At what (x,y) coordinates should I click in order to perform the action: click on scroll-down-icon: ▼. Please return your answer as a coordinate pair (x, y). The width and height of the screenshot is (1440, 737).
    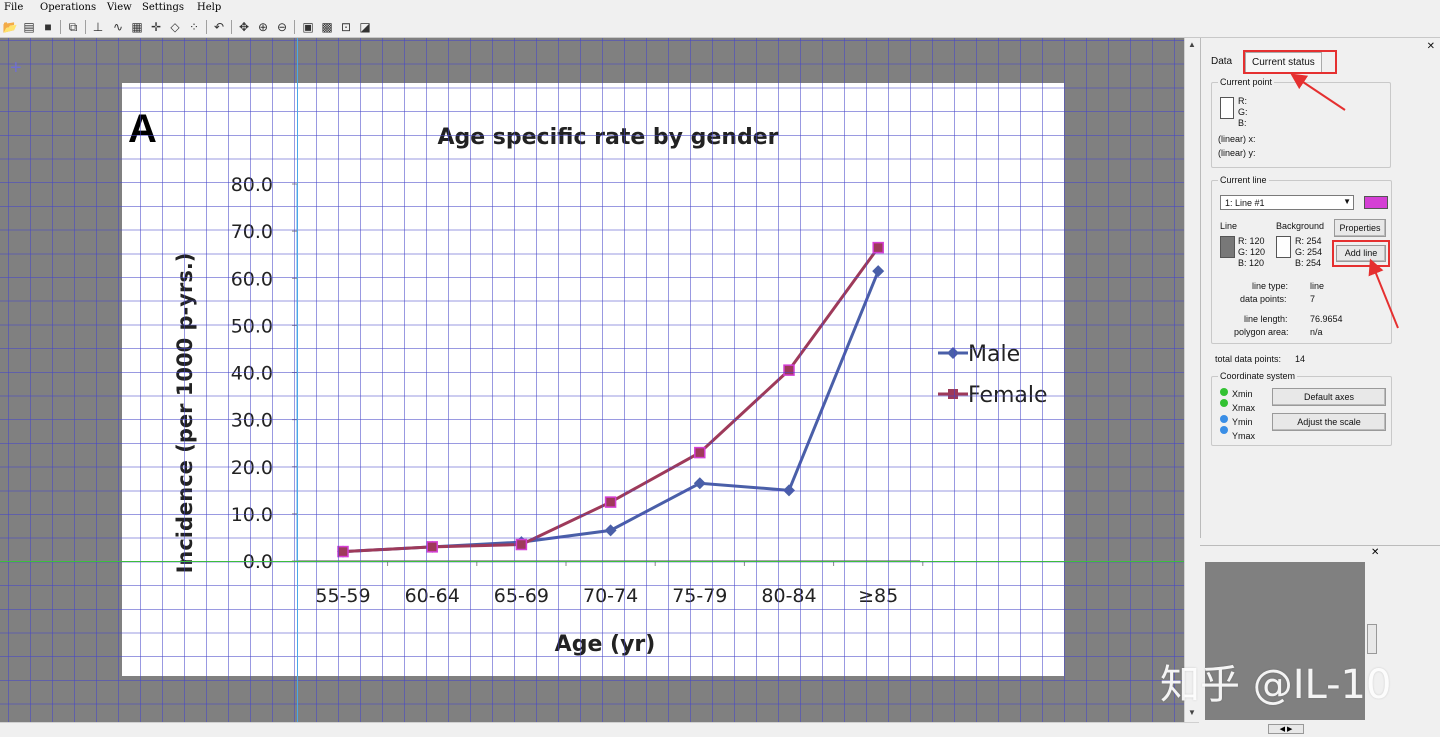
    Looking at the image, I should click on (1192, 712).